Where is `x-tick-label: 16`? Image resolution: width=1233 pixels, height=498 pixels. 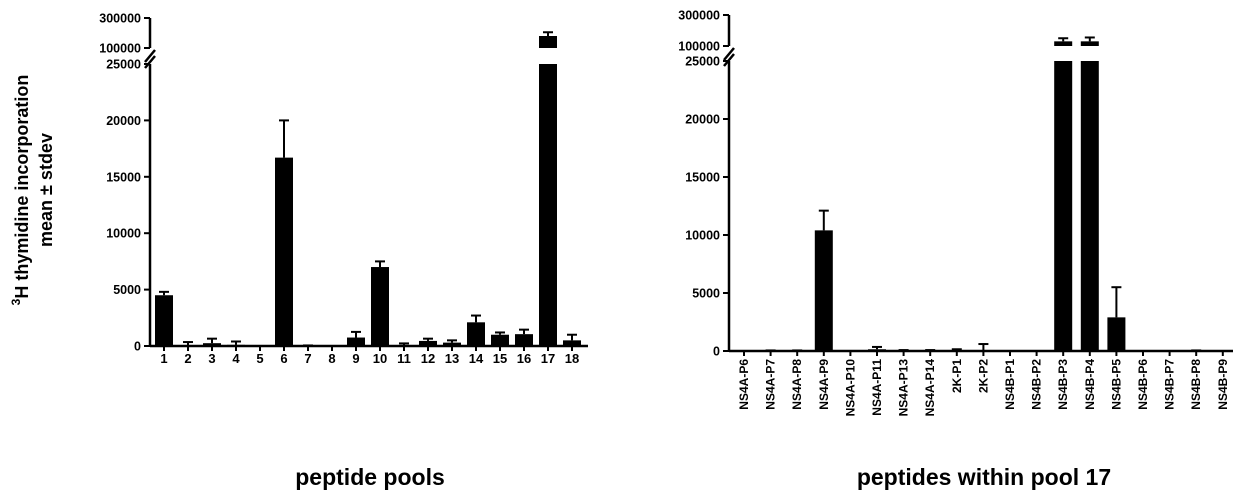
x-tick-label: 16 is located at coordinates (524, 358).